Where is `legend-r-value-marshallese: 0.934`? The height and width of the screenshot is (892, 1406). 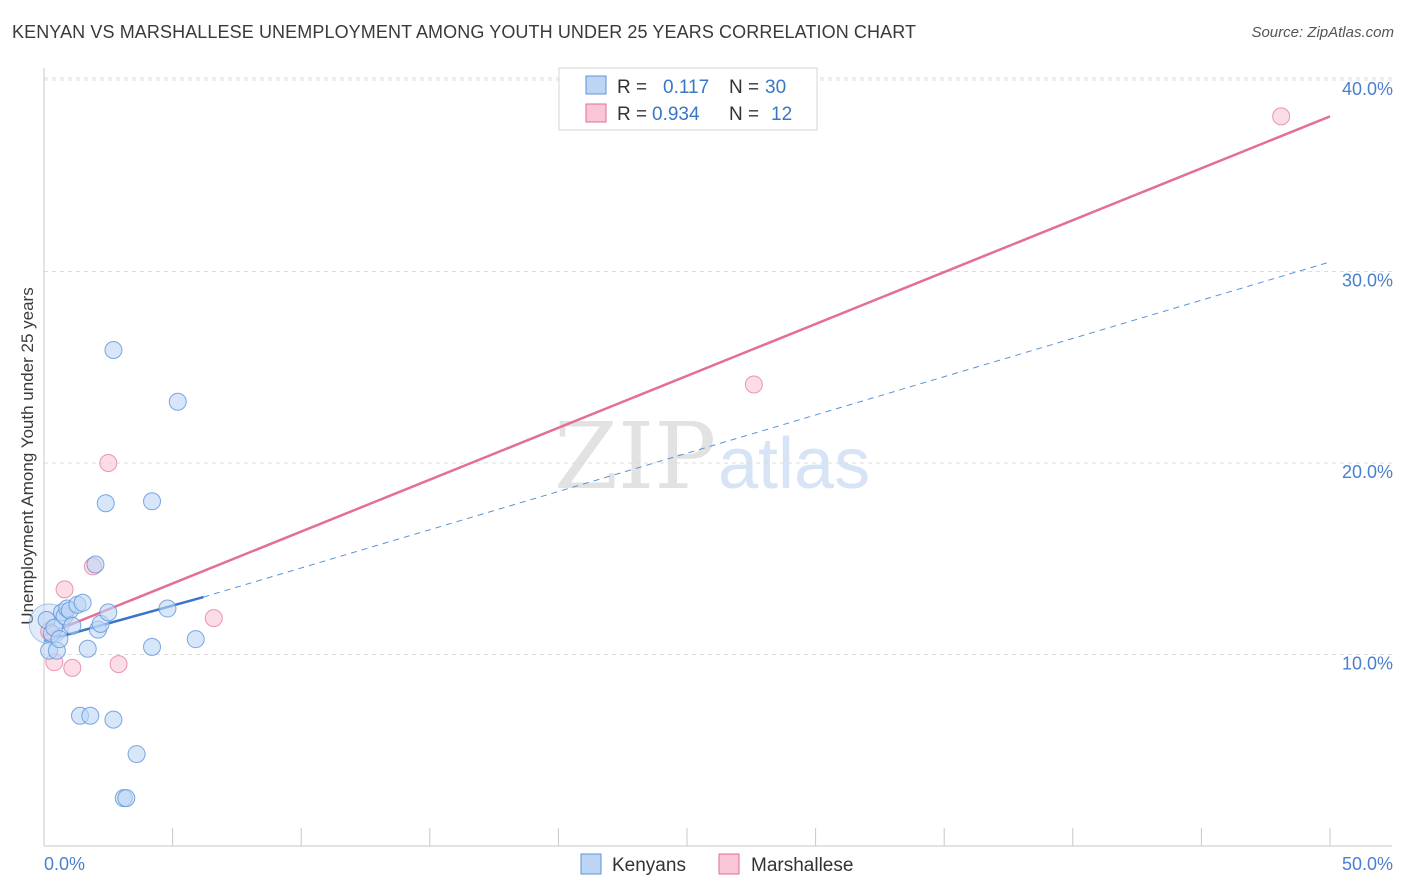 legend-r-value-marshallese: 0.934 is located at coordinates (676, 114).